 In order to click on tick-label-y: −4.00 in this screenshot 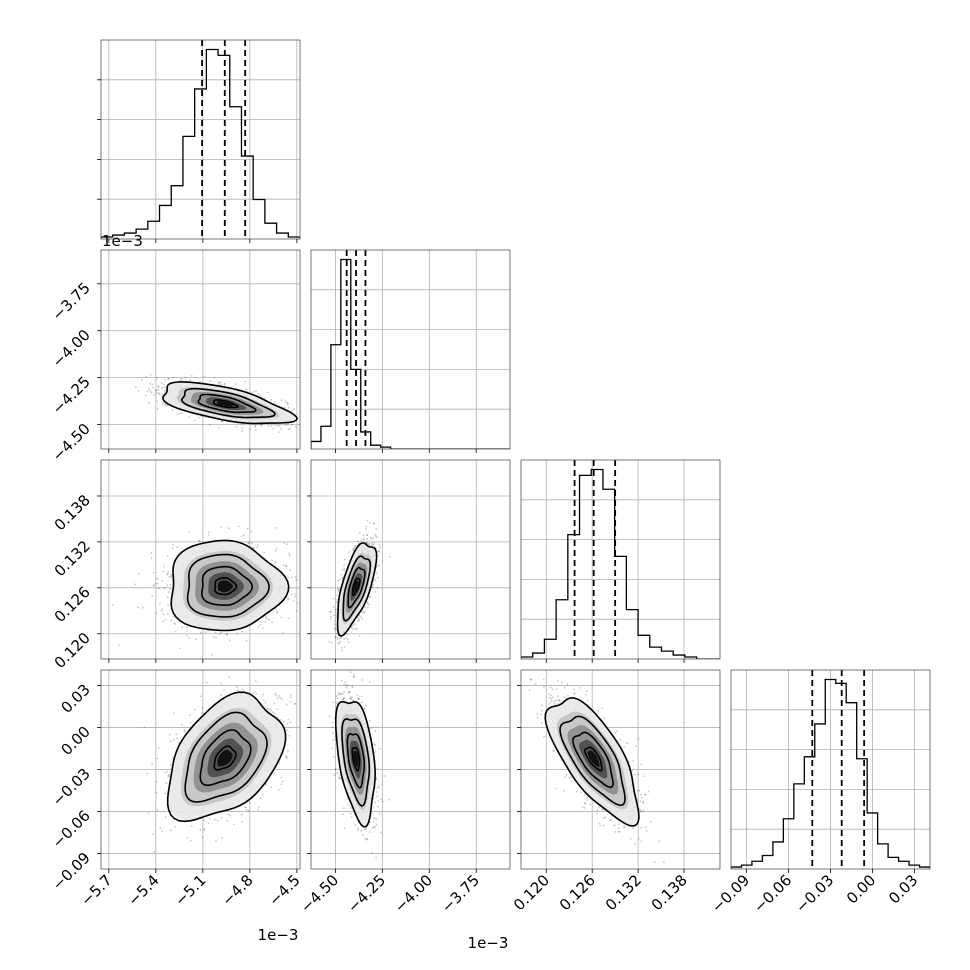, I will do `click(71, 348)`.